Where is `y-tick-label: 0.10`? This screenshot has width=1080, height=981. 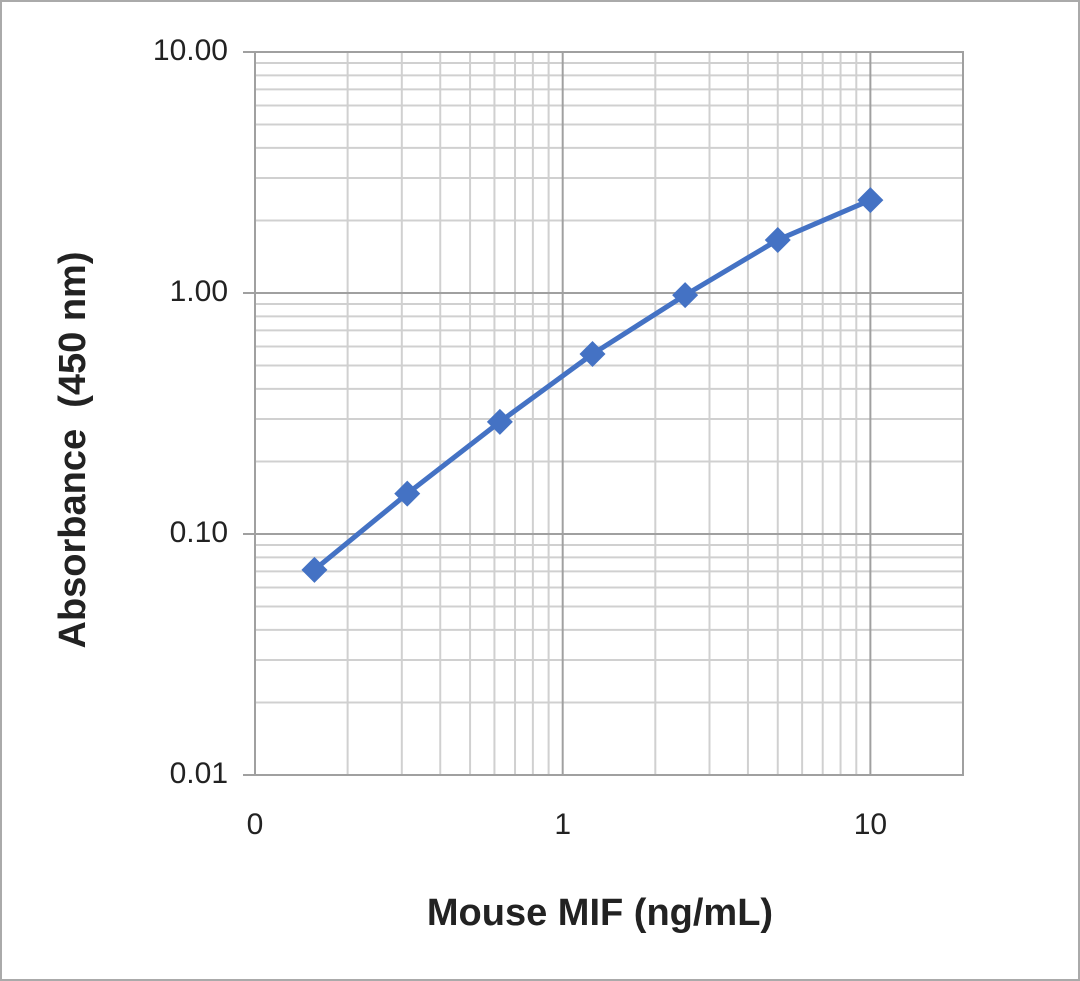
y-tick-label: 0.10 is located at coordinates (199, 532).